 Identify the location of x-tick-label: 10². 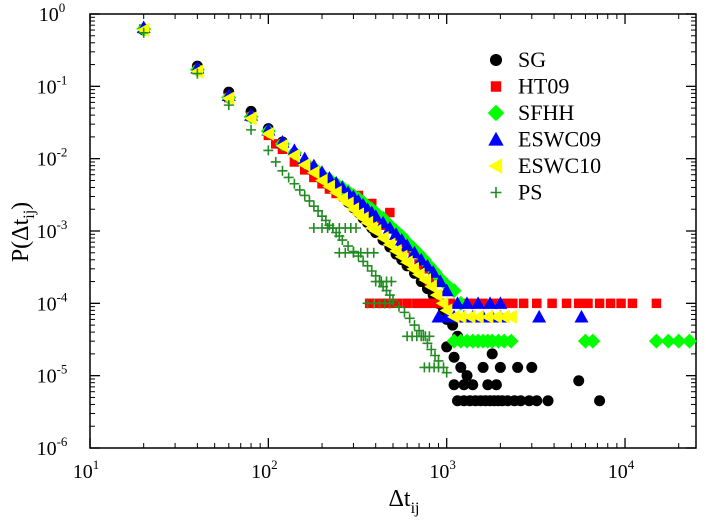
(264, 470).